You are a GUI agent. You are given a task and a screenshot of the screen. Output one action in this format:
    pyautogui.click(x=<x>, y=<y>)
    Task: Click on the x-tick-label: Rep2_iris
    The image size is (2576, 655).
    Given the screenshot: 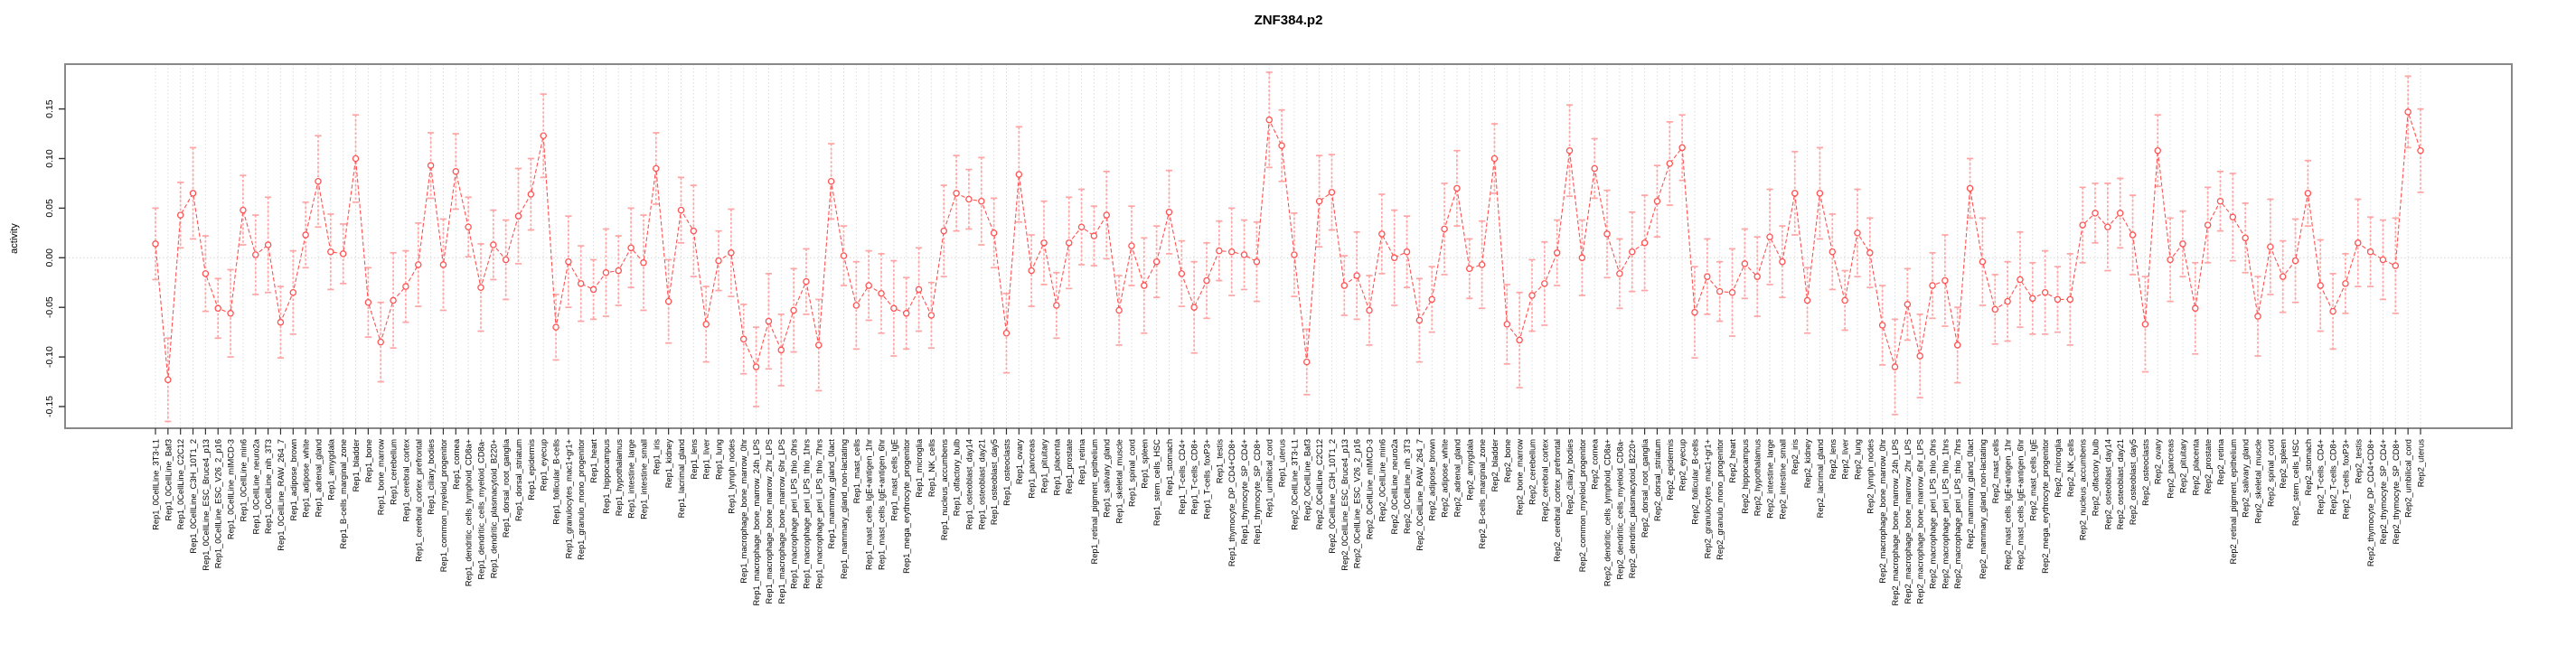 What is the action you would take?
    pyautogui.click(x=1796, y=457)
    